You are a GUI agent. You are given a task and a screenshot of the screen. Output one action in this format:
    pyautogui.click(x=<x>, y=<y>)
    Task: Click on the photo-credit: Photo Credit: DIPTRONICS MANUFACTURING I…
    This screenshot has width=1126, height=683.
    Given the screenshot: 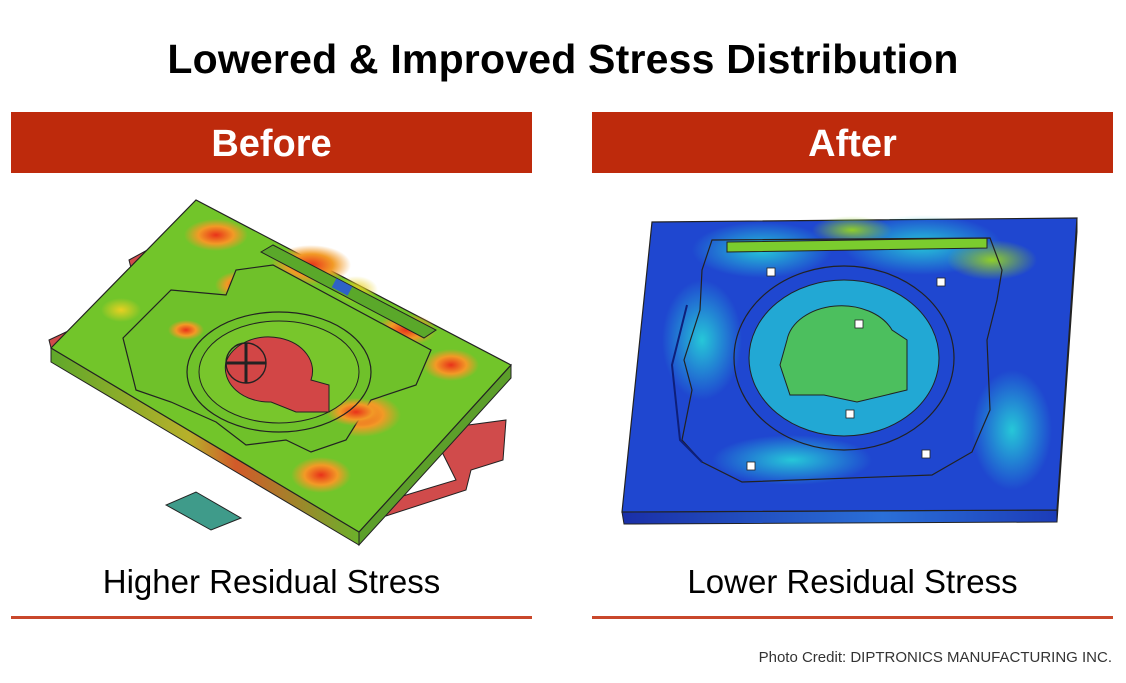 What is the action you would take?
    pyautogui.click(x=935, y=657)
    